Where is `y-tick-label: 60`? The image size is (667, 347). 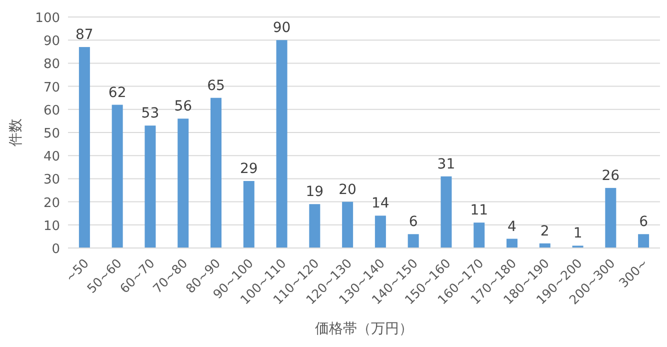
y-tick-label: 60 is located at coordinates (51, 110).